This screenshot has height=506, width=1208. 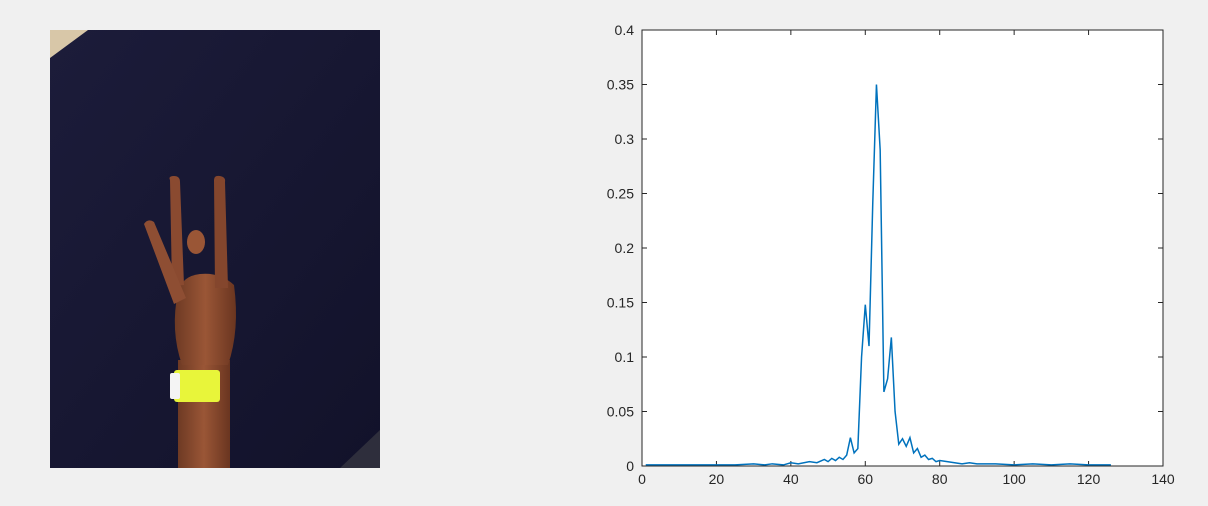 What do you see at coordinates (176, 231) in the screenshot?
I see `index-finger` at bounding box center [176, 231].